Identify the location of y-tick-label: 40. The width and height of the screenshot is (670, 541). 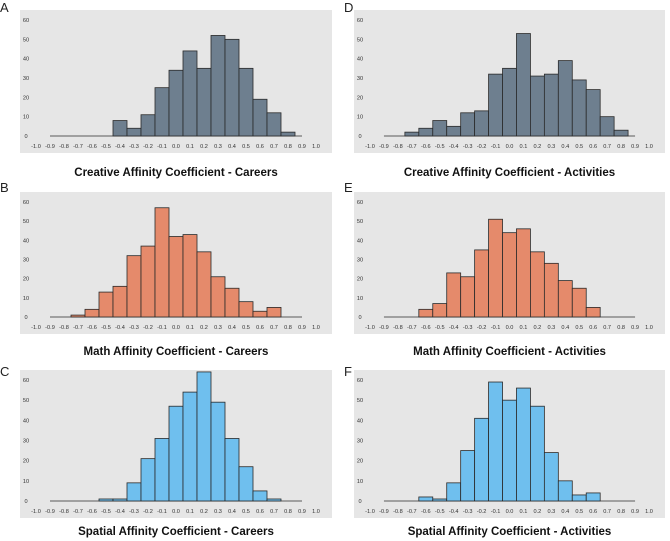
(360, 421).